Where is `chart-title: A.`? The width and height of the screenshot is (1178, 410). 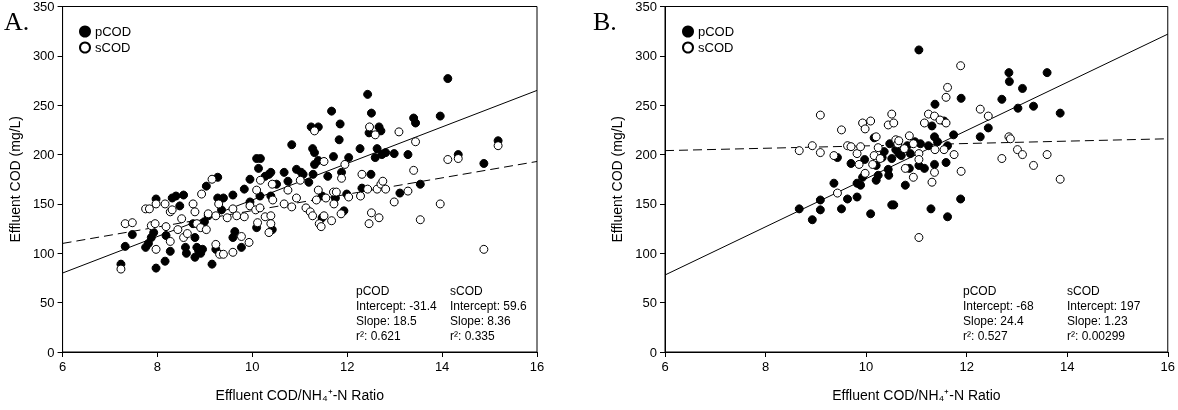
chart-title: A. is located at coordinates (17, 21).